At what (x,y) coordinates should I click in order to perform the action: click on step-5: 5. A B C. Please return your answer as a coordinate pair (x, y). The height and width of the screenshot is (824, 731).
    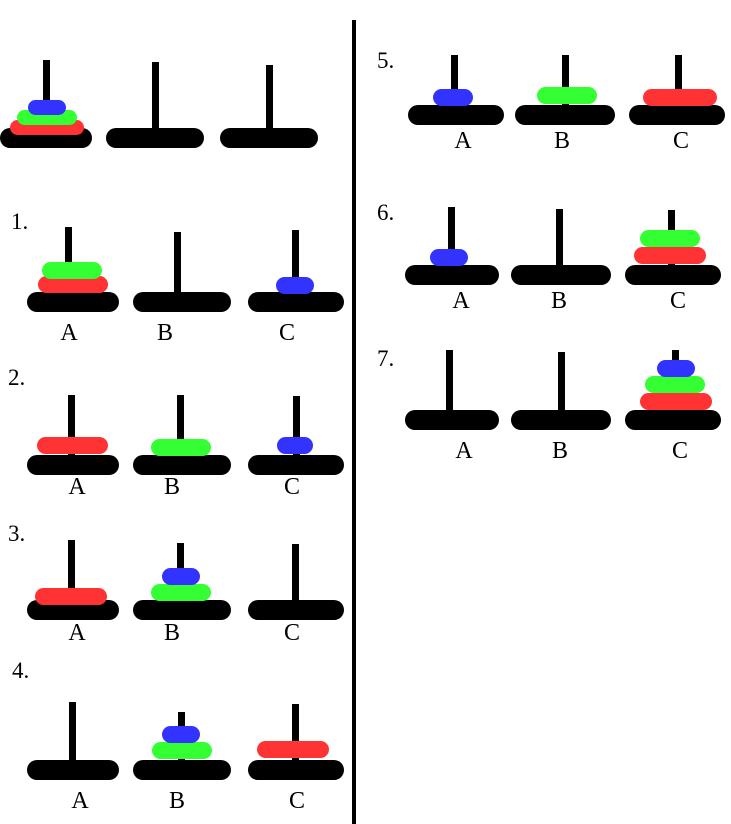
    Looking at the image, I should click on (551, 101).